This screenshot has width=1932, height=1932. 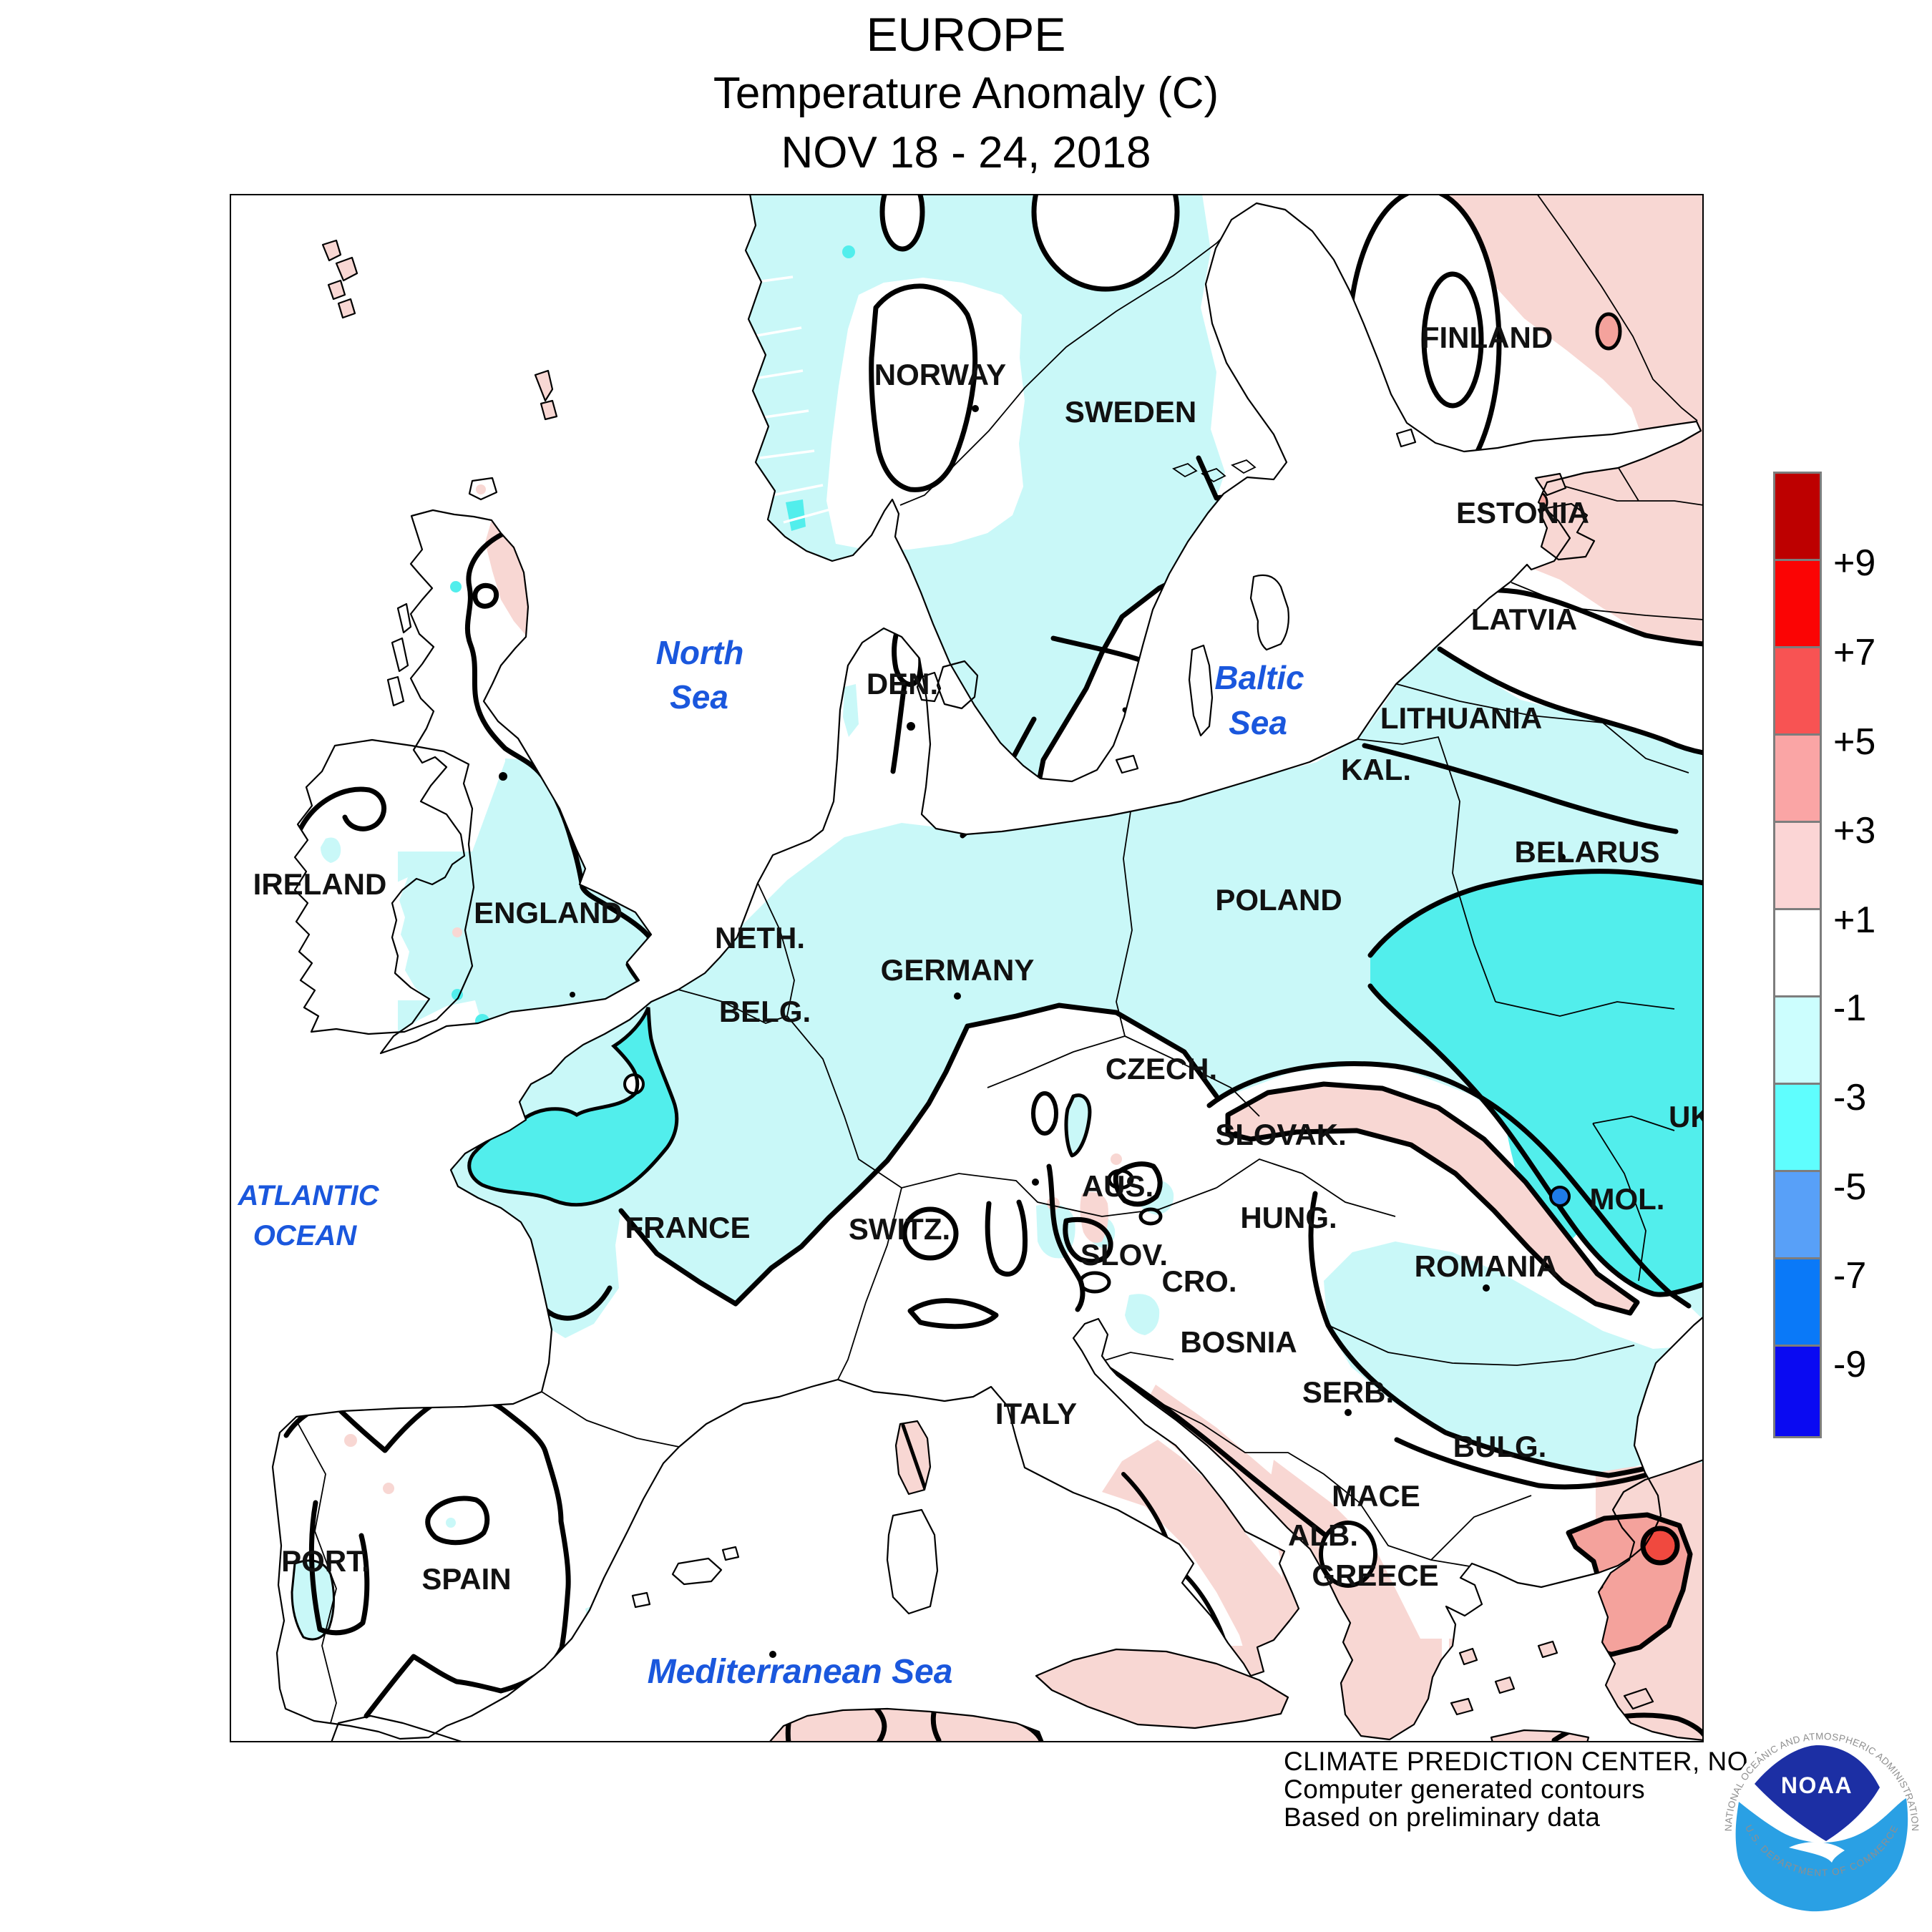 I want to click on svg-text: IRELAND, so click(x=320, y=884).